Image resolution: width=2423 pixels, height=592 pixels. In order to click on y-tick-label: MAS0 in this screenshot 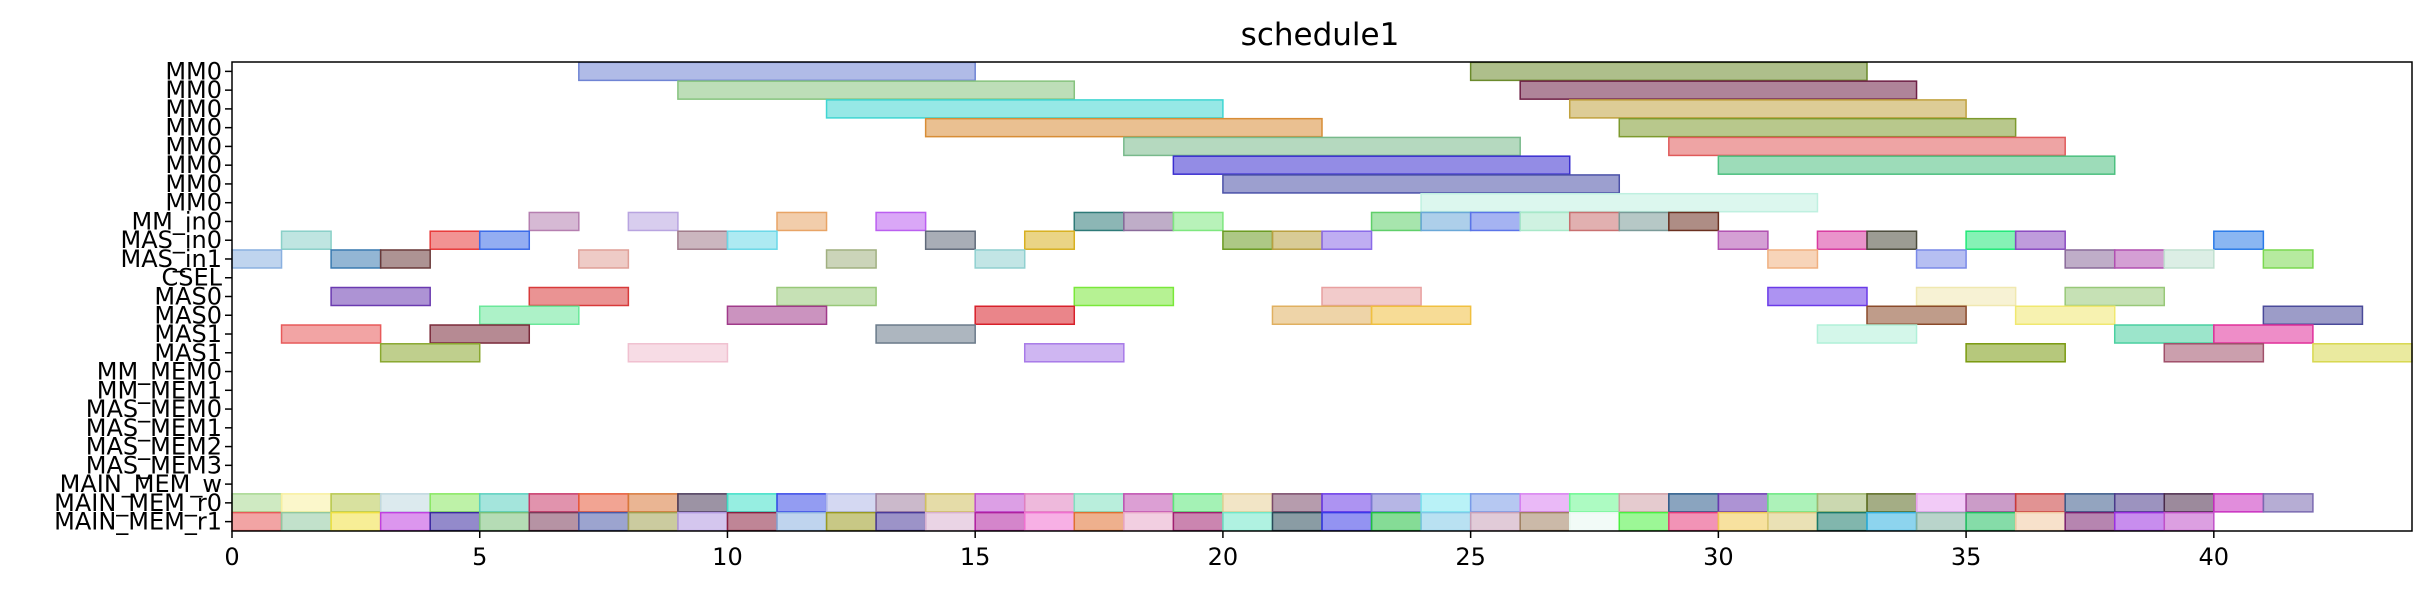, I will do `click(188, 297)`.